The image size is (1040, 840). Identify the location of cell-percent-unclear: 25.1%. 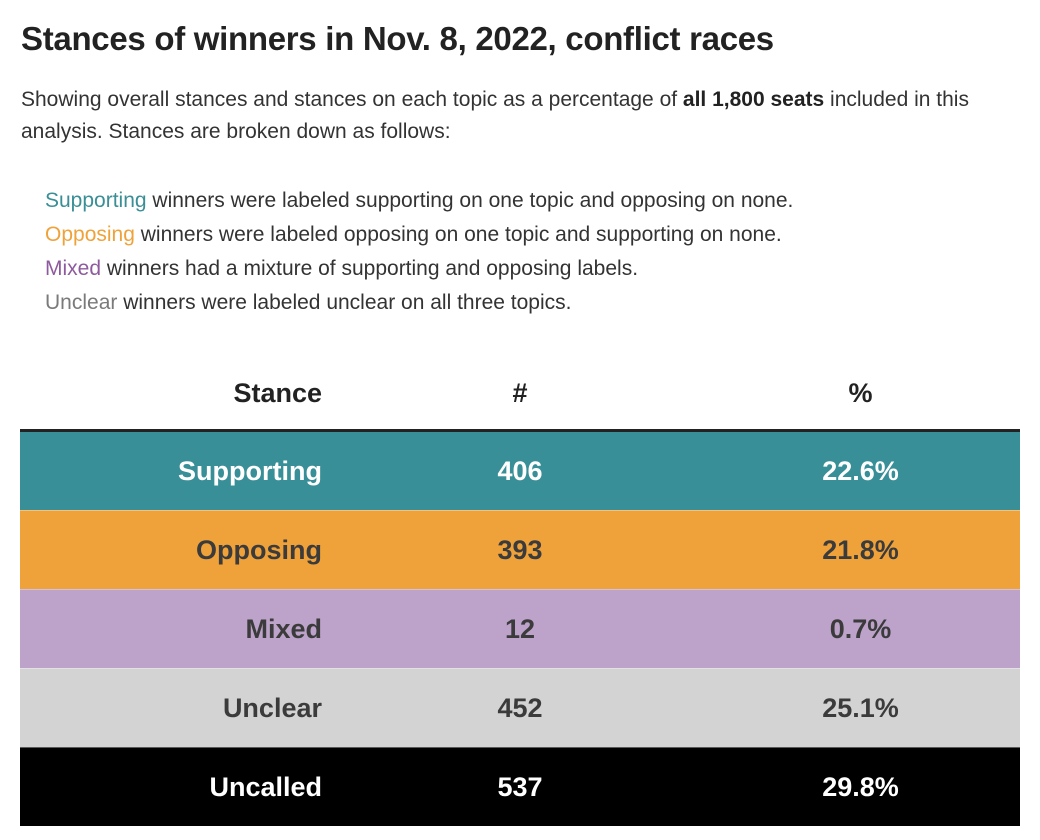
(860, 707).